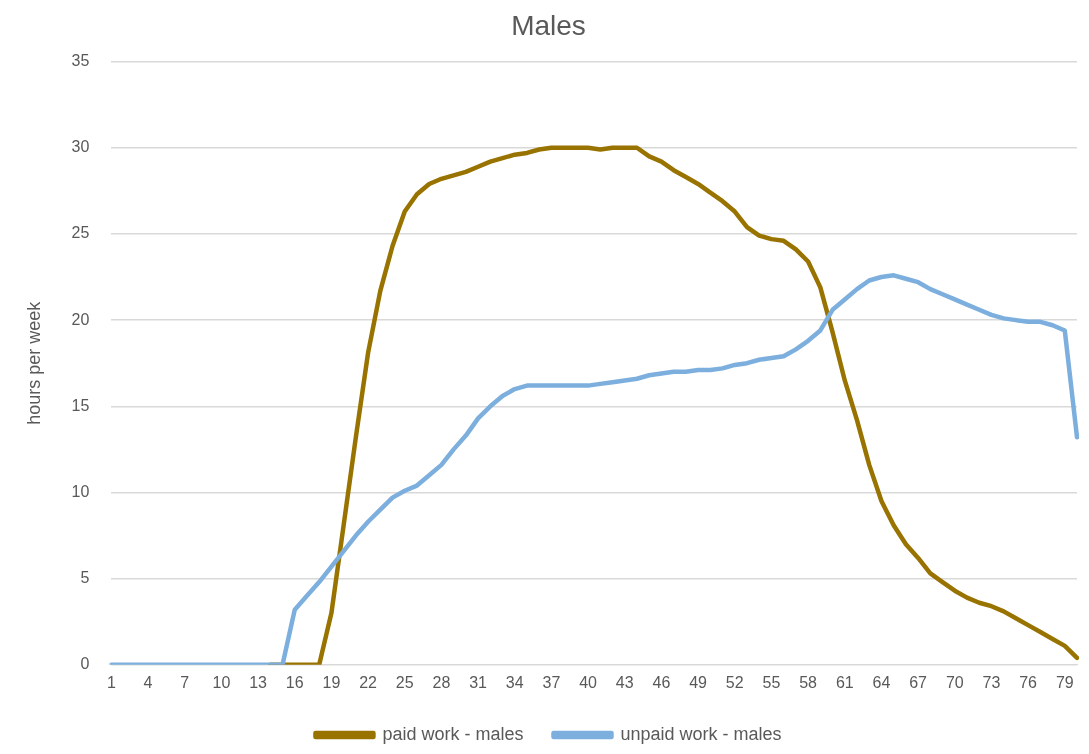  Describe the element at coordinates (453, 733) in the screenshot. I see `legend-label: paid work - males` at that location.